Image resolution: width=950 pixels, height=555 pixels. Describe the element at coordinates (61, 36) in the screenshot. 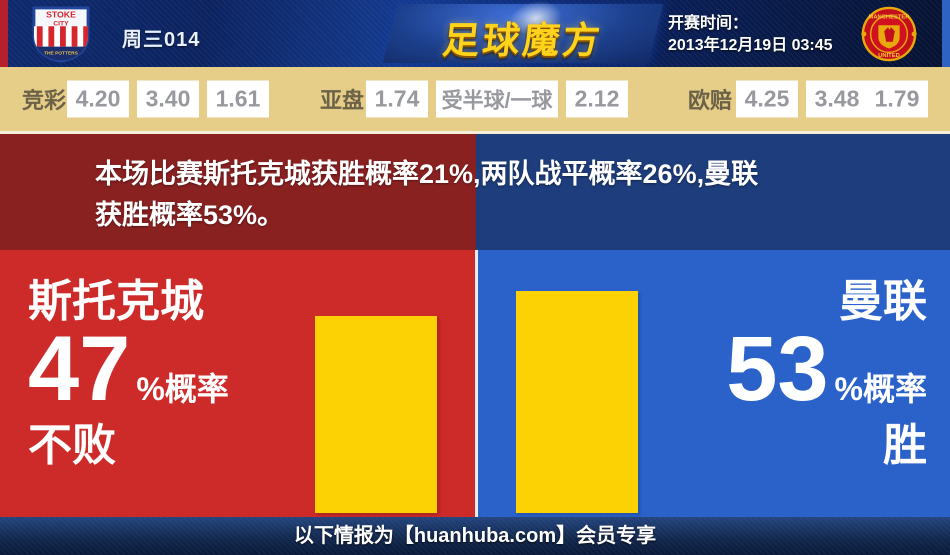

I see `home-team-badge-icon: STOKE CITY THE POTTERS` at that location.